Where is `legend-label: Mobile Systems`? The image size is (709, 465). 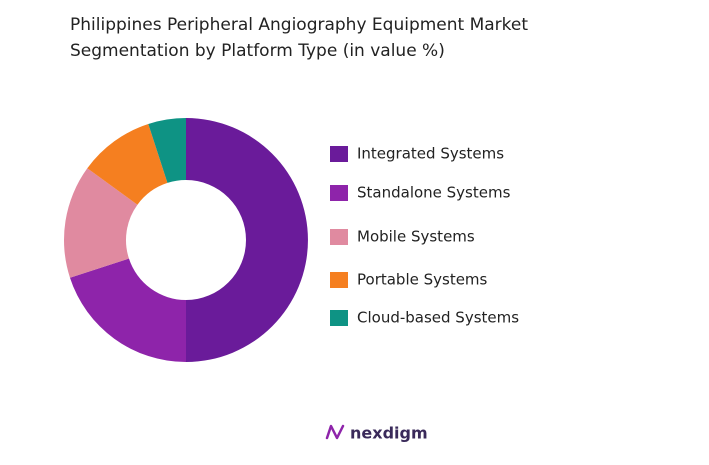 legend-label: Mobile Systems is located at coordinates (416, 237).